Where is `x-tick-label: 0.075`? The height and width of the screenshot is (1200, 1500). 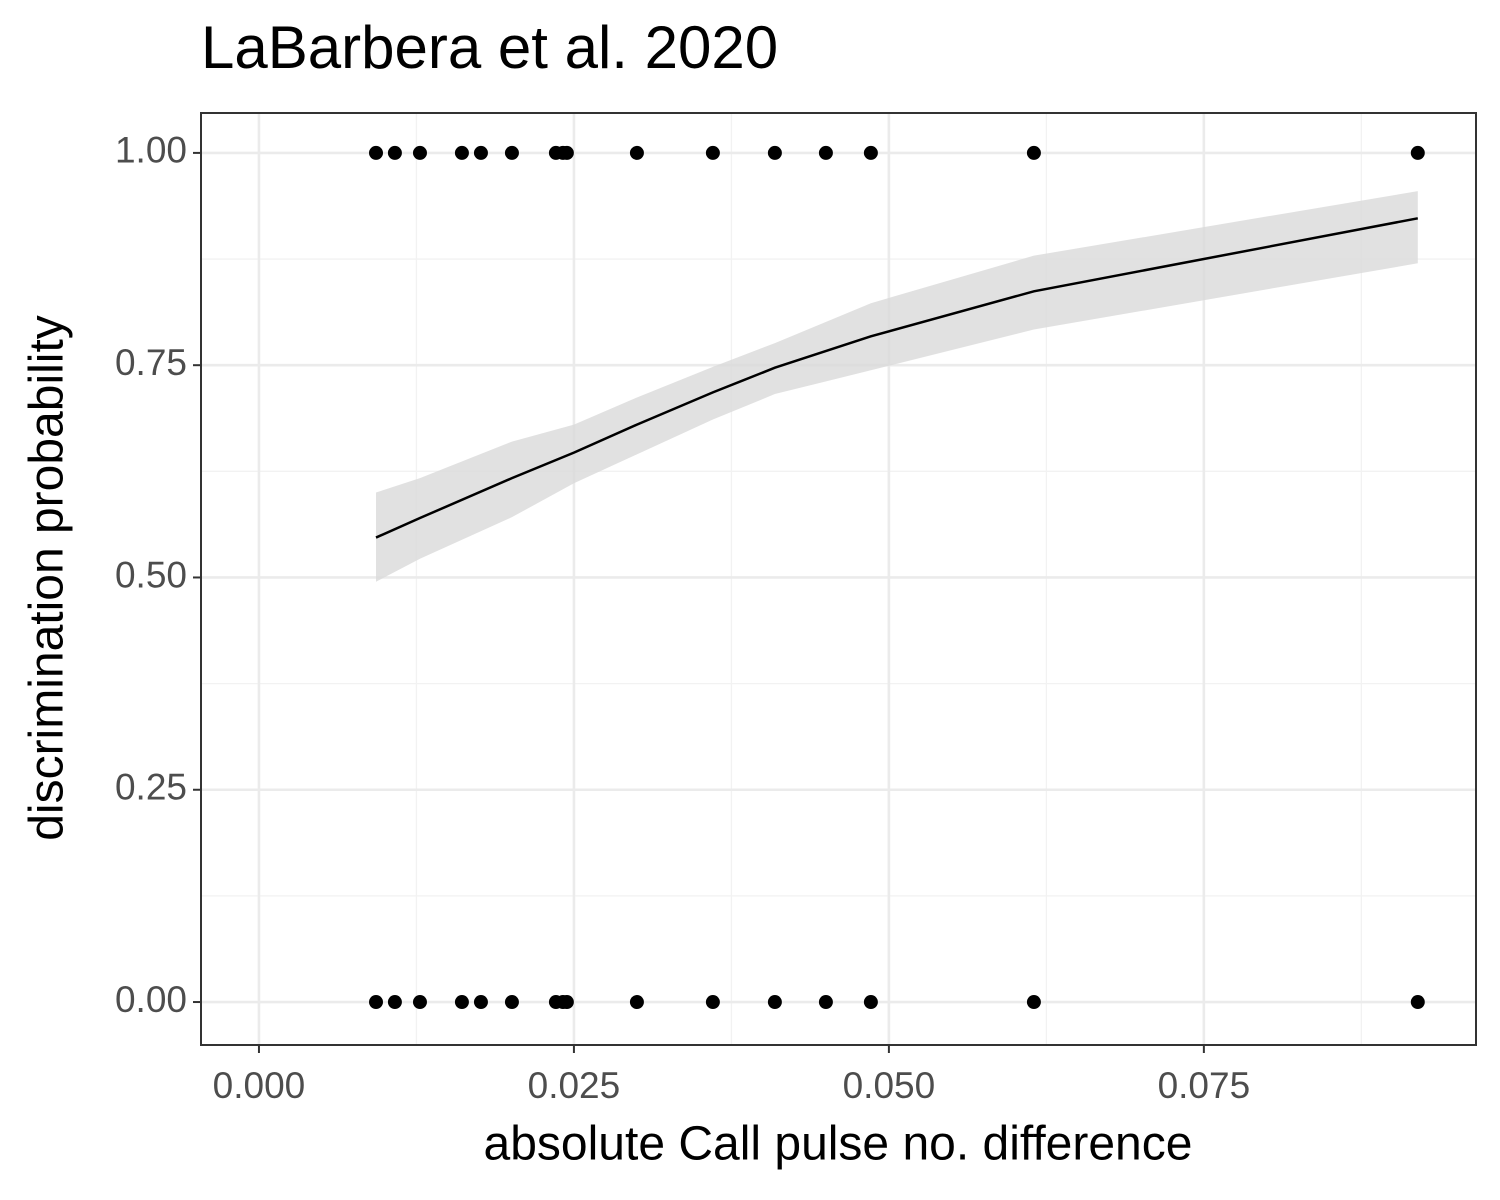
x-tick-label: 0.075 is located at coordinates (1204, 1085).